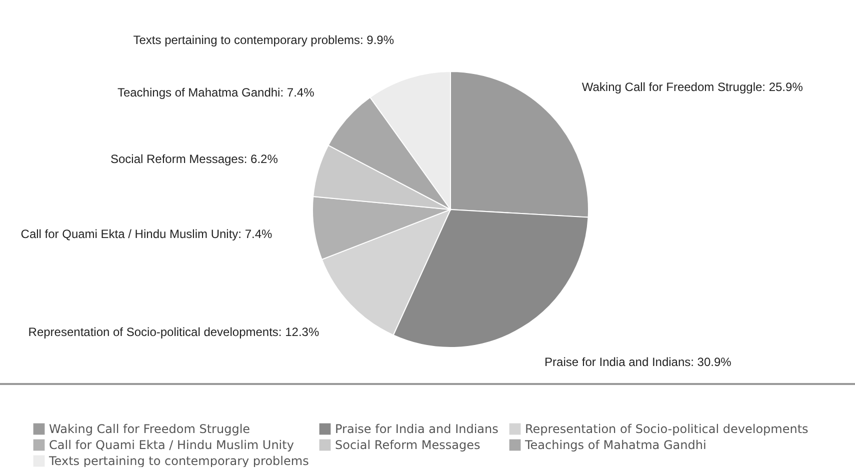  I want to click on data-label: Teachings of Mahatma Gandhi: 7.4%, so click(216, 93).